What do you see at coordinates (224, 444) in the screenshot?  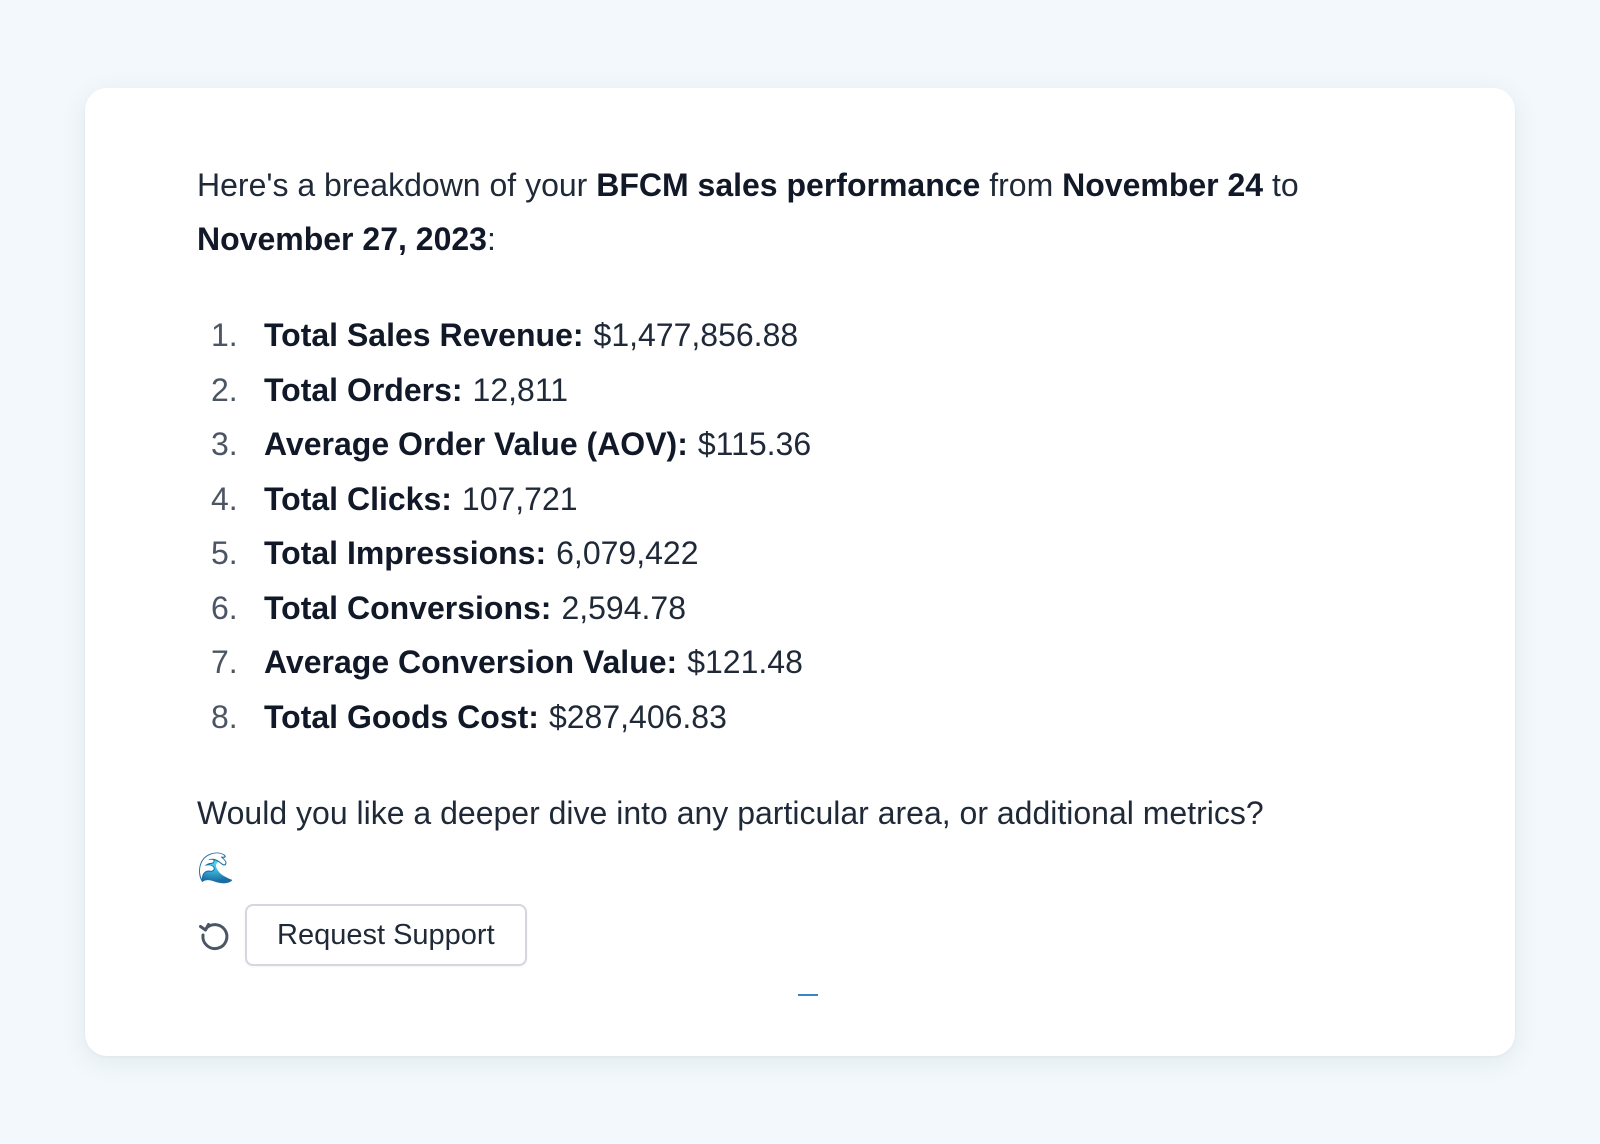 I see `list-number: 3.` at bounding box center [224, 444].